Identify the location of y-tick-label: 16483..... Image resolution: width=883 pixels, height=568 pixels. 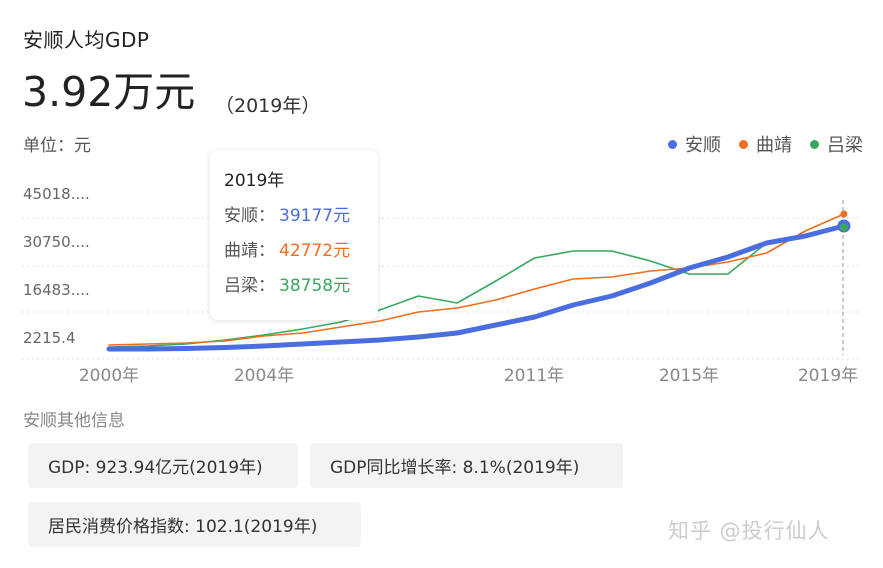
(56, 290).